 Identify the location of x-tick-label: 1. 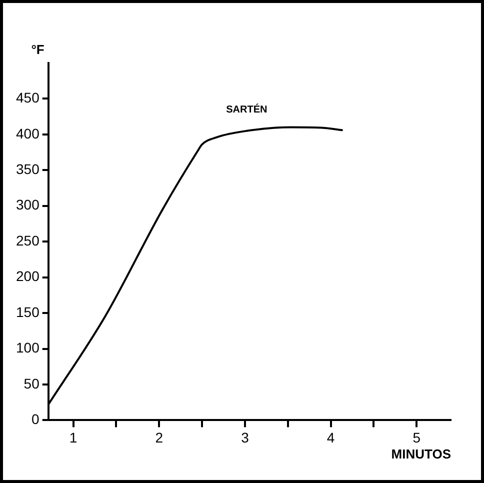
(73, 437).